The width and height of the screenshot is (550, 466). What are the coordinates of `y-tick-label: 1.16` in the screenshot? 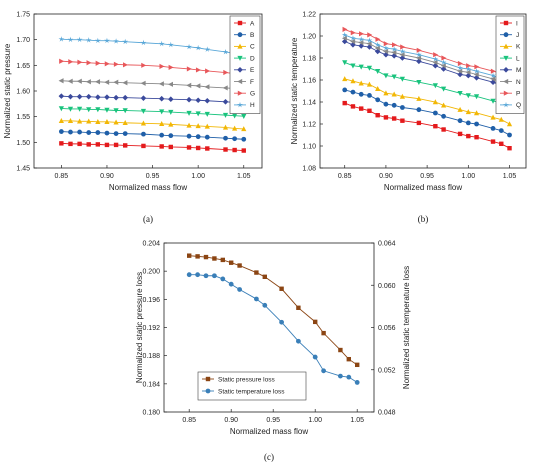 It's located at (309, 81).